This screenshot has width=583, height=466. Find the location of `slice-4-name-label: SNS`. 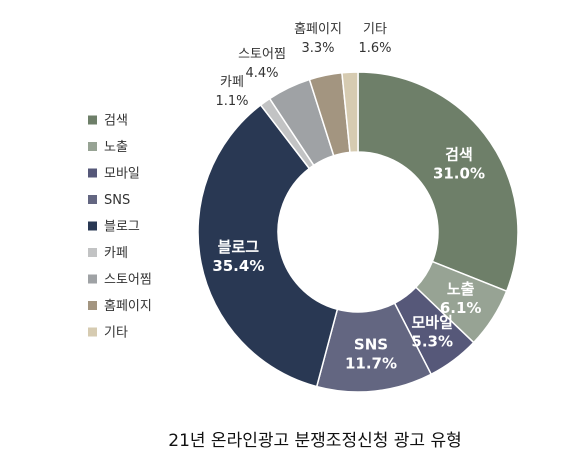

slice-4-name-label: SNS is located at coordinates (371, 344).